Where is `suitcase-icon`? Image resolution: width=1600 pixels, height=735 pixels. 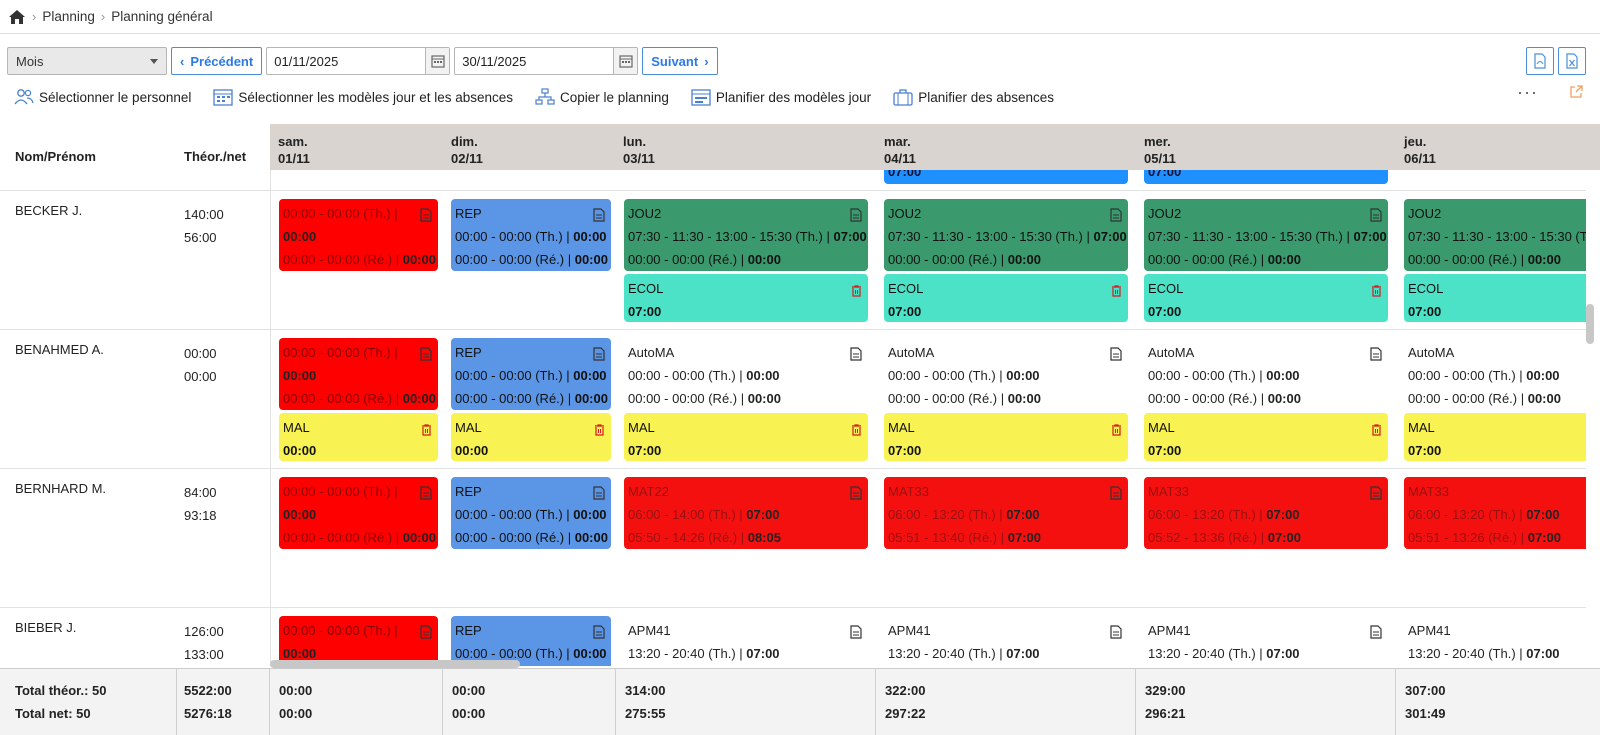
suitcase-icon is located at coordinates (903, 97).